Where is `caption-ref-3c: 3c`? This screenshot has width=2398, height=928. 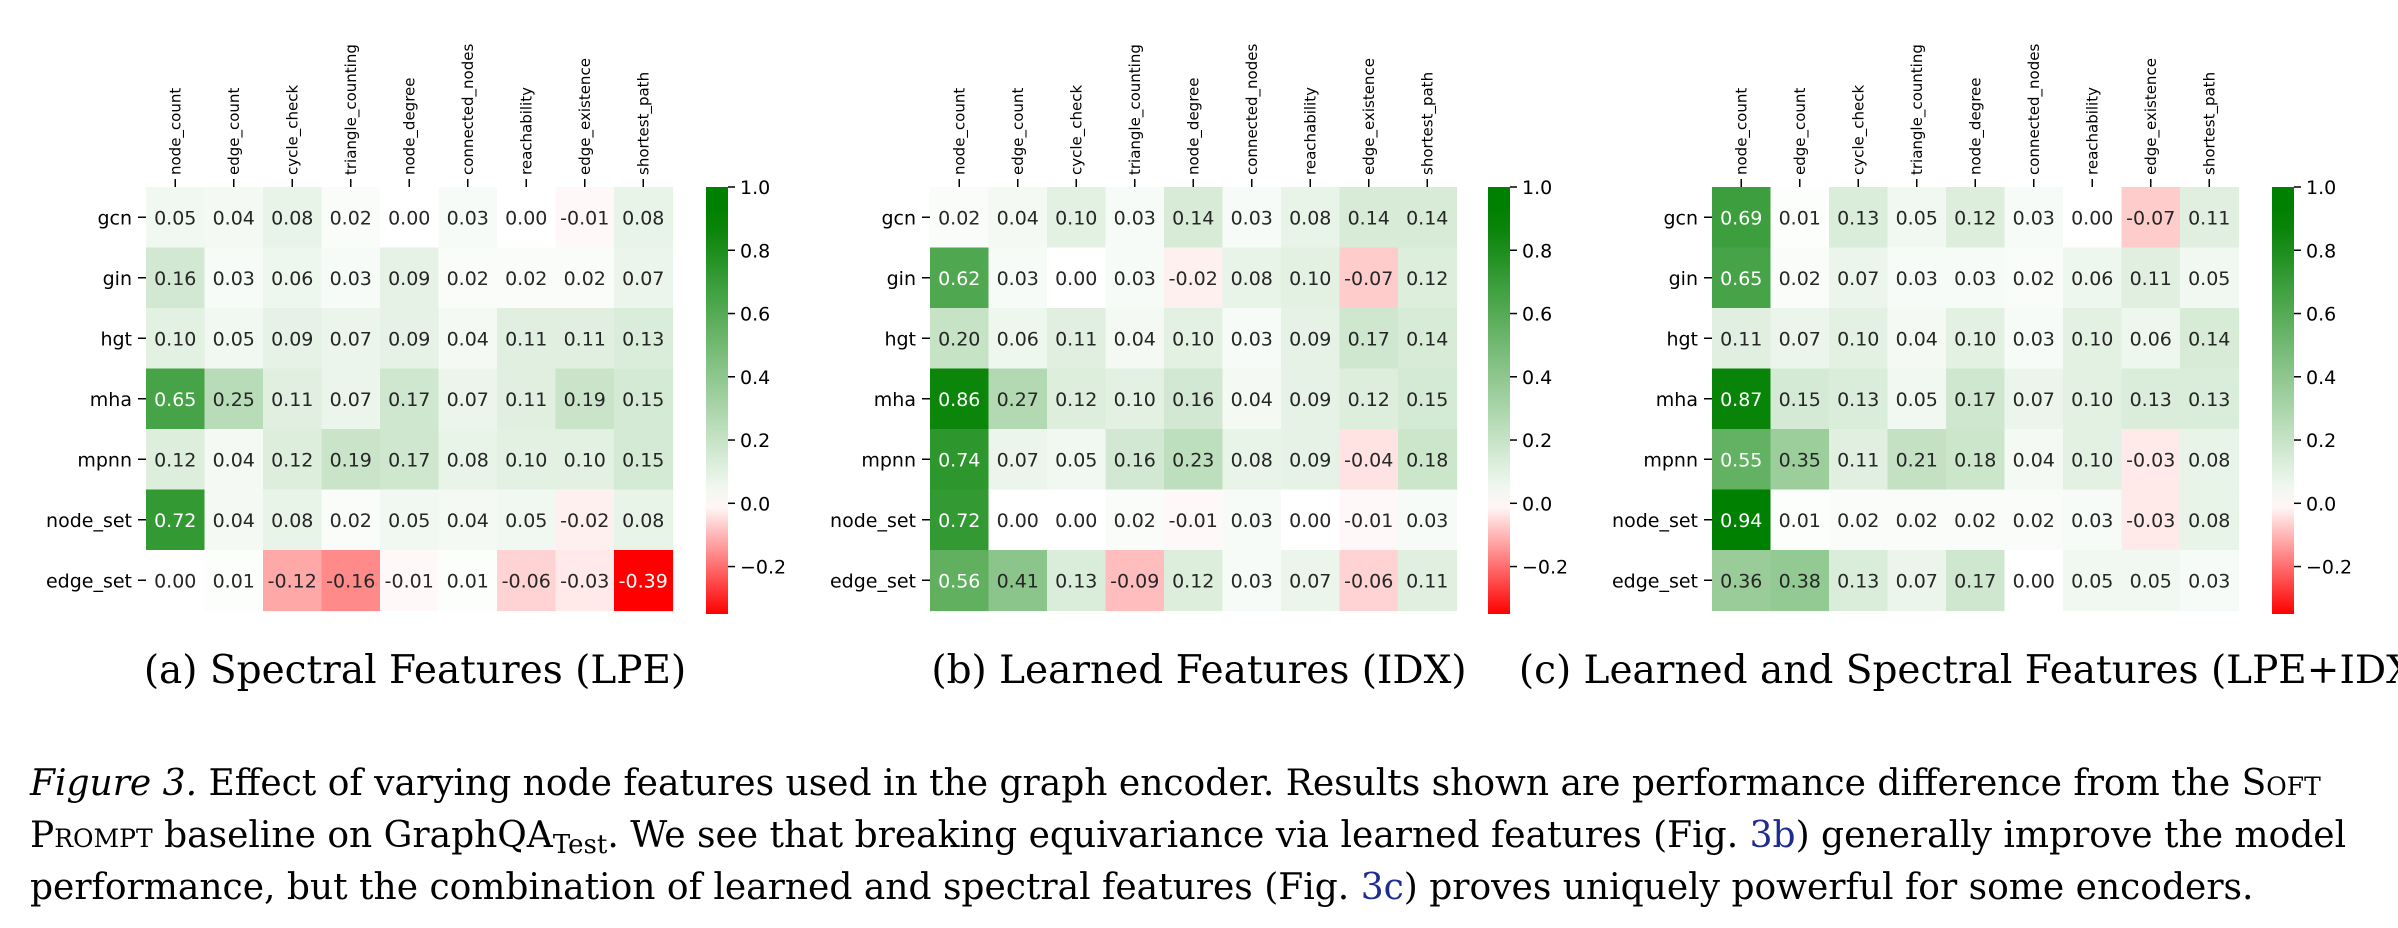 caption-ref-3c: 3c is located at coordinates (1382, 887).